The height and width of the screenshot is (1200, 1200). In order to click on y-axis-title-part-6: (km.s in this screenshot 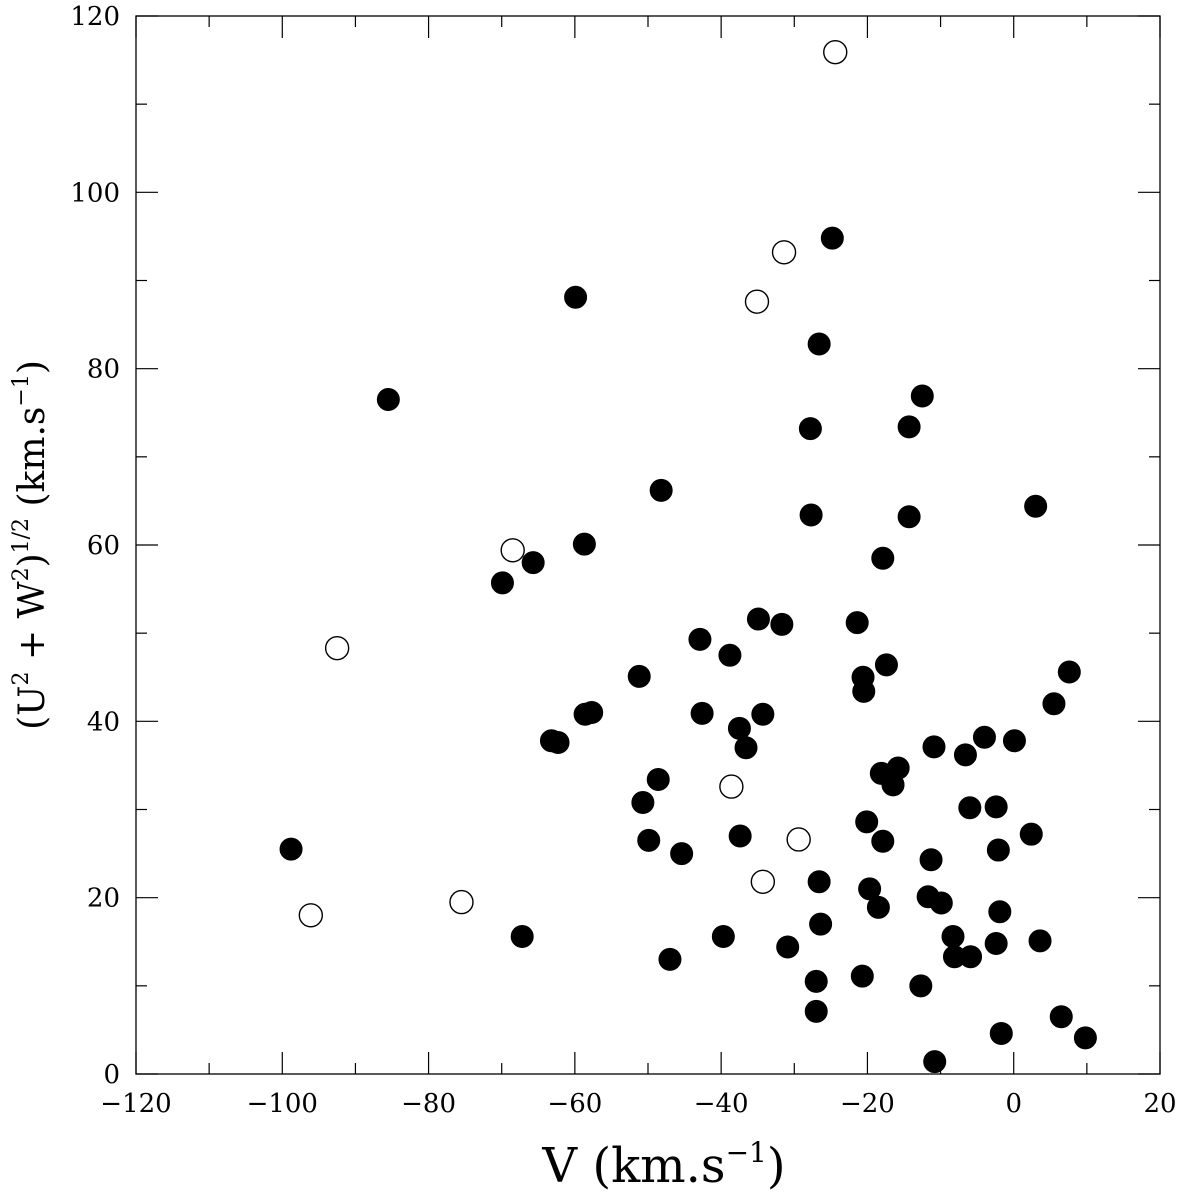, I will do `click(32, 462)`.